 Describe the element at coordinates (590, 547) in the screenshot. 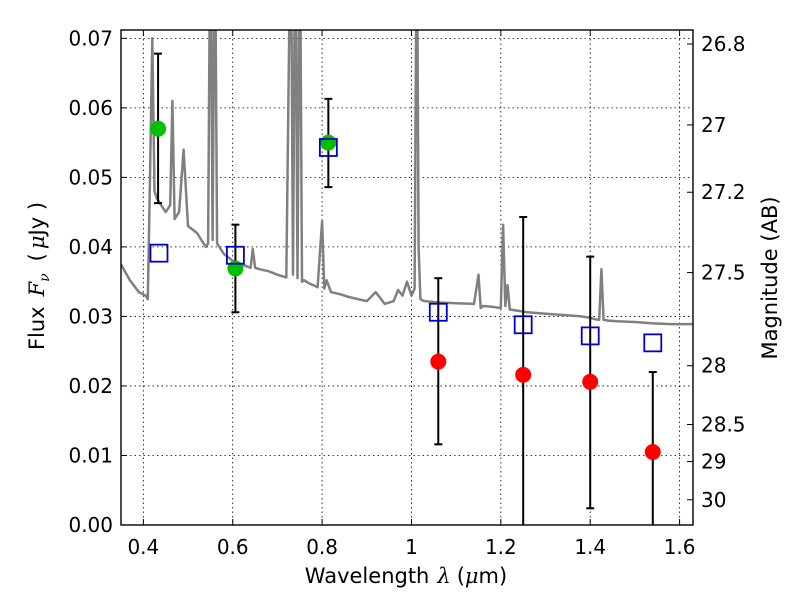

I see `x-tick-label: 1.4` at that location.